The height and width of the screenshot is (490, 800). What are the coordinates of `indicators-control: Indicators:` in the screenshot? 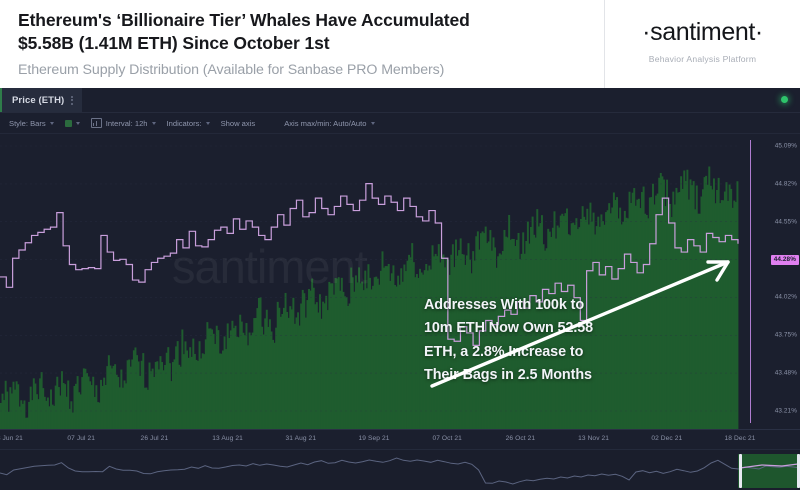 It's located at (188, 123).